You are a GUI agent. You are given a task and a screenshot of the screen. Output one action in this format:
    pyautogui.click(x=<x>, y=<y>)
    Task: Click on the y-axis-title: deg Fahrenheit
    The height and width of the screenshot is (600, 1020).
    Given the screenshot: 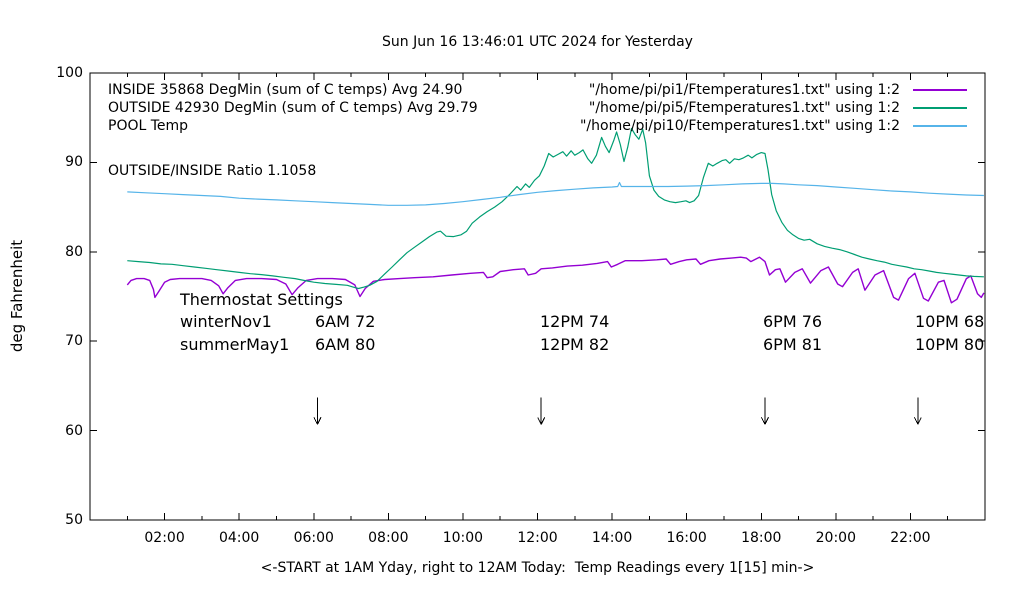 What is the action you would take?
    pyautogui.click(x=17, y=296)
    